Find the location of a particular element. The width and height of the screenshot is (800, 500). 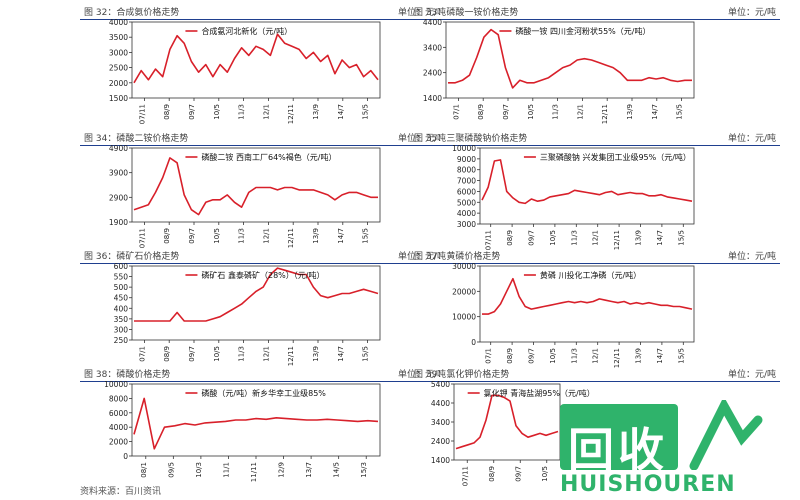

figure-header: 图 39：氯化钾价格走势 单位：元/吨 is located at coordinates (595, 373).